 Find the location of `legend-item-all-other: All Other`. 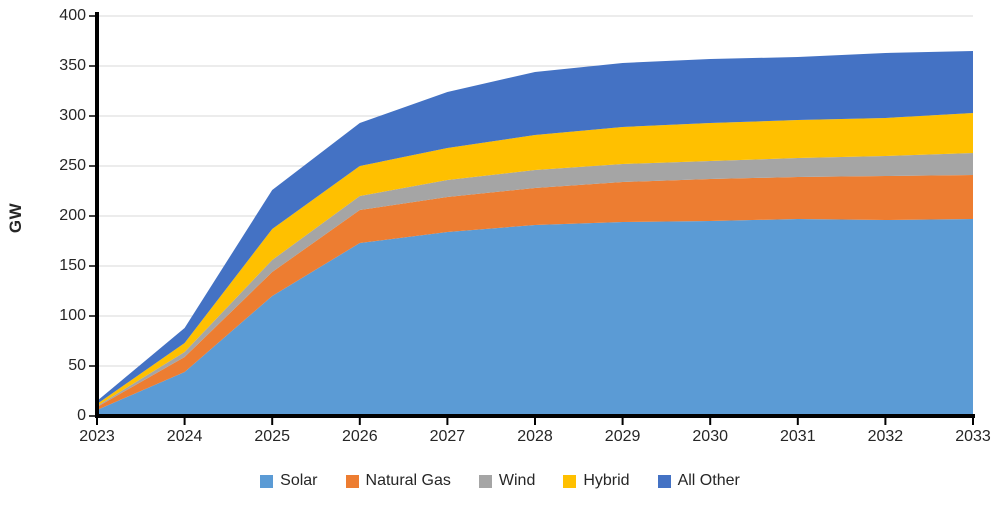

legend-item-all-other: All Other is located at coordinates (698, 481).